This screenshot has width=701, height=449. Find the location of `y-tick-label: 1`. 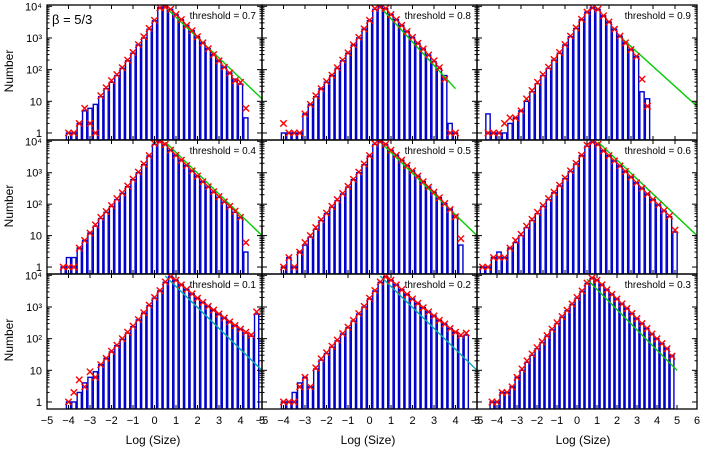

y-tick-label: 1 is located at coordinates (39, 403).